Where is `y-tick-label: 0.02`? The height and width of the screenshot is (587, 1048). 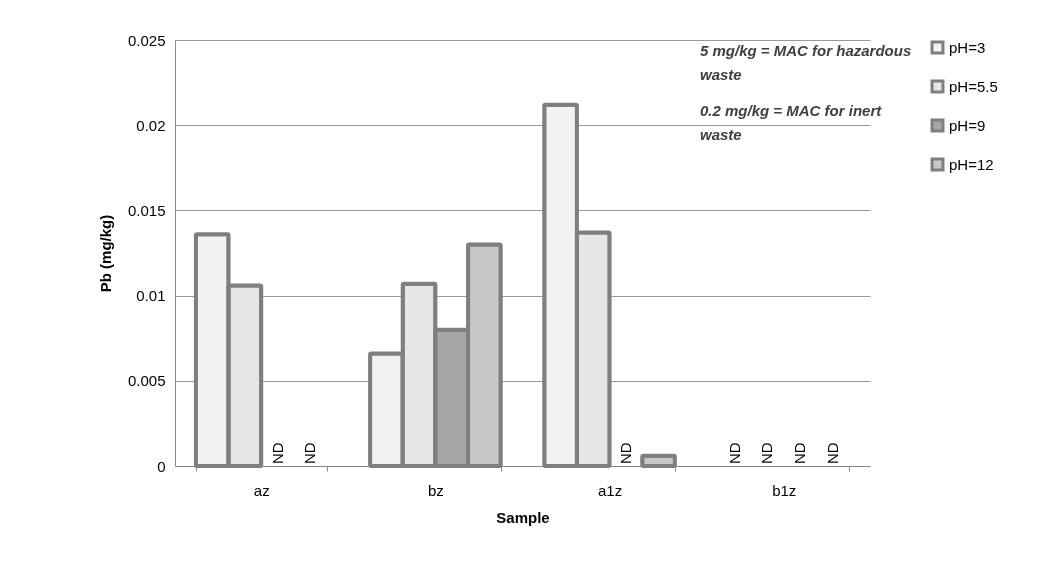 y-tick-label: 0.02 is located at coordinates (151, 125).